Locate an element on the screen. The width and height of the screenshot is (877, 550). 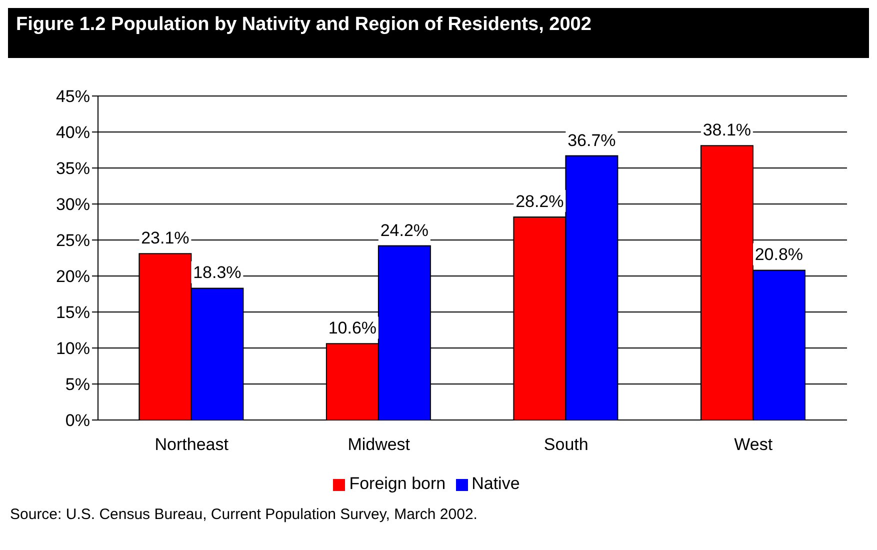
y-tick-label: 25% is located at coordinates (73, 240).